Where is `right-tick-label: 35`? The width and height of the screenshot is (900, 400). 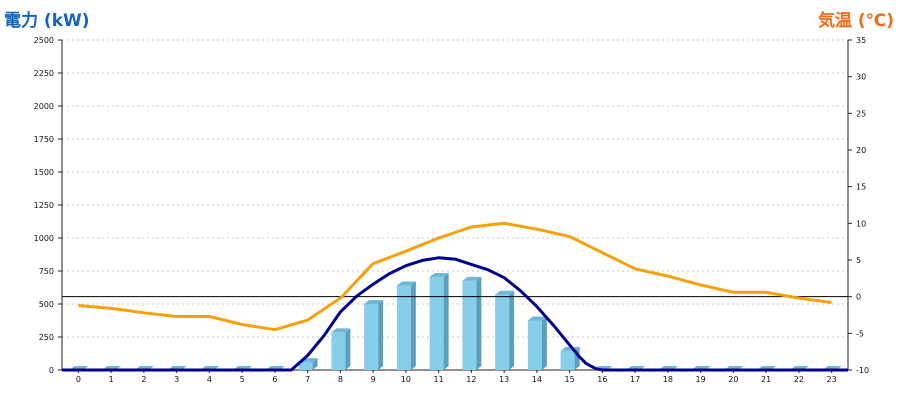 right-tick-label: 35 is located at coordinates (861, 40).